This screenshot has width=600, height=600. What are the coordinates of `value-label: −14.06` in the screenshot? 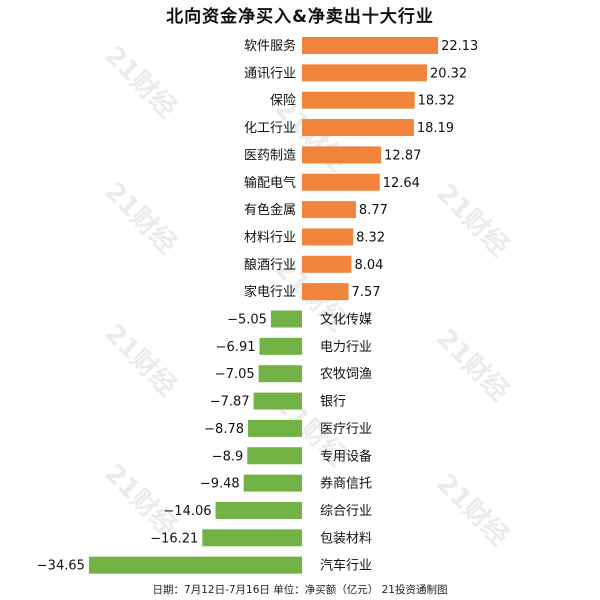 It's located at (187, 511).